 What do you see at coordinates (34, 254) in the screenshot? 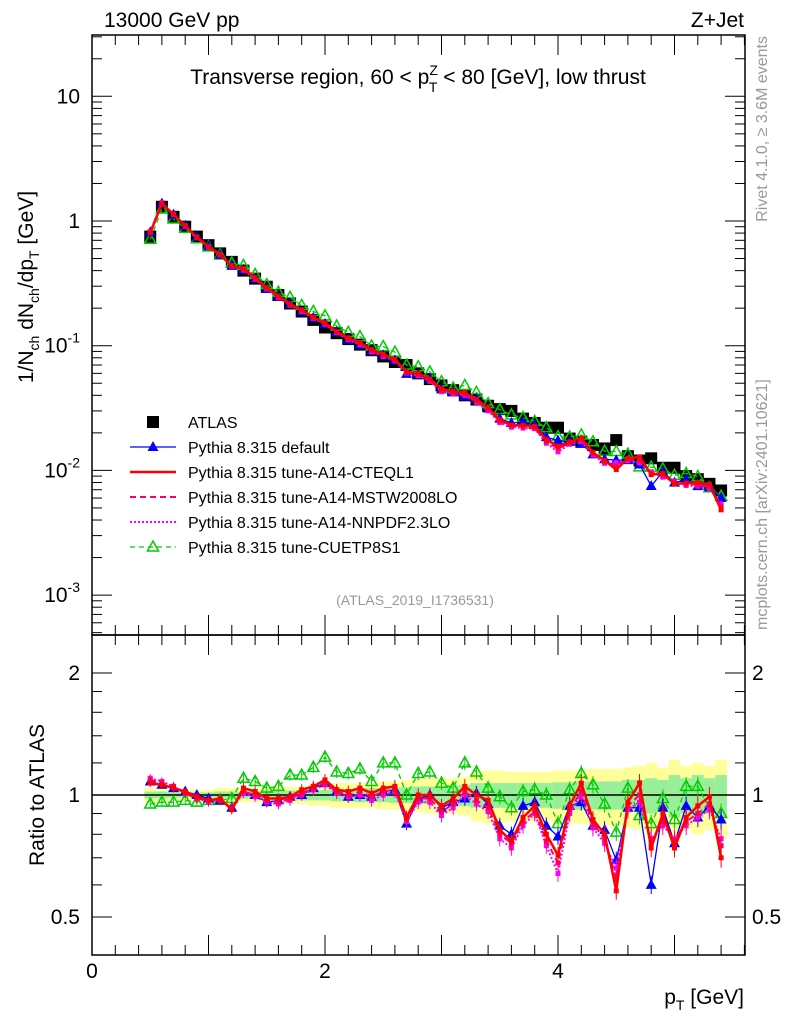
I see `ylabel-part: T` at bounding box center [34, 254].